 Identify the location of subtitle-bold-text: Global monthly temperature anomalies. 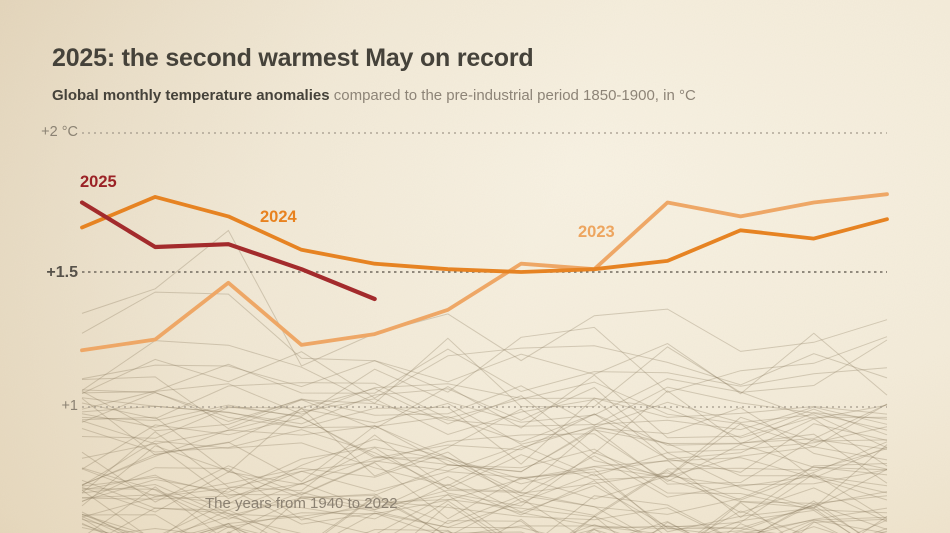
(191, 95).